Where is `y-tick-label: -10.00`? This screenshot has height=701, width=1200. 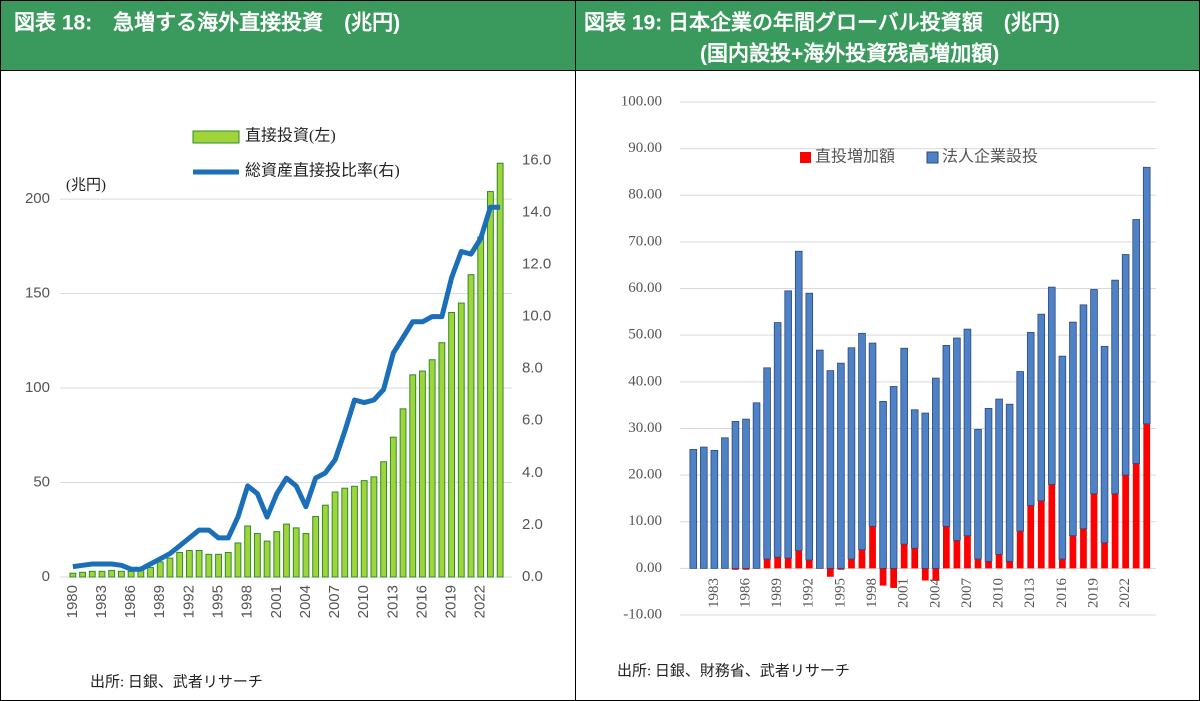 y-tick-label: -10.00 is located at coordinates (642, 614).